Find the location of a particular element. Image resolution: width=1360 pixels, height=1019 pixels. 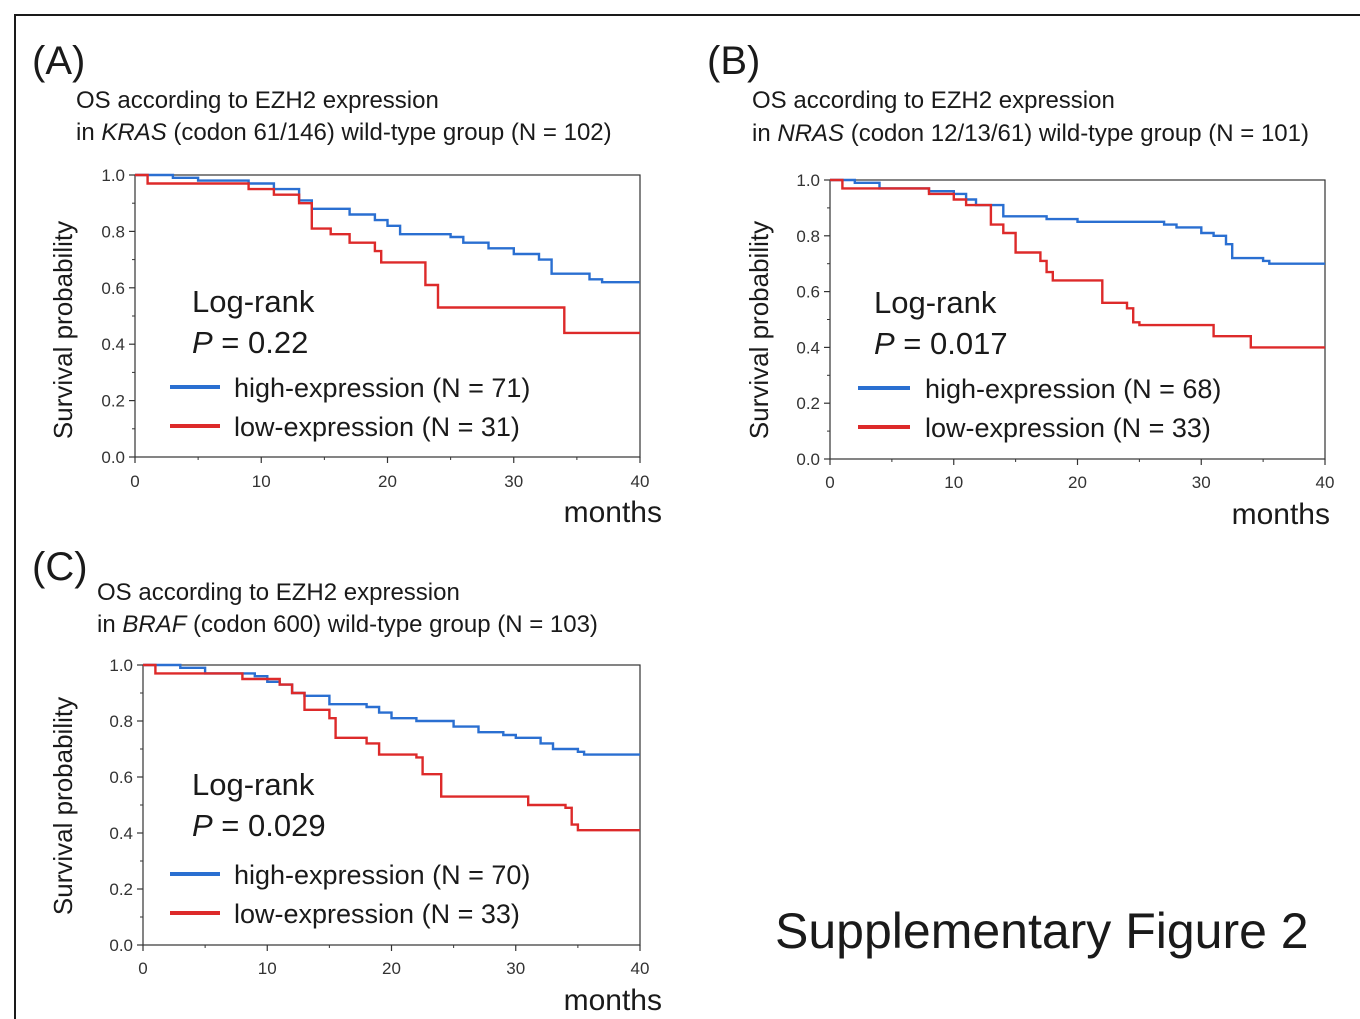

legend-label-high: high-expression (N = 71) is located at coordinates (382, 388).